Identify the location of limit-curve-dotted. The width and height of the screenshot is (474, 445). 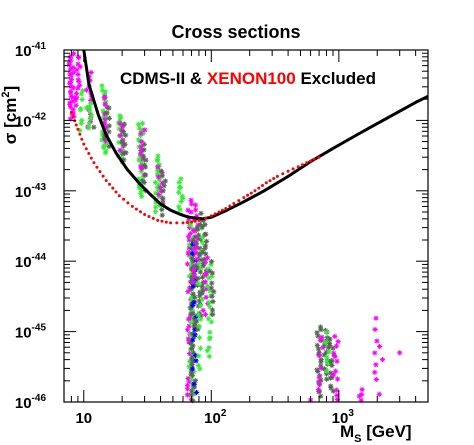
(195, 167).